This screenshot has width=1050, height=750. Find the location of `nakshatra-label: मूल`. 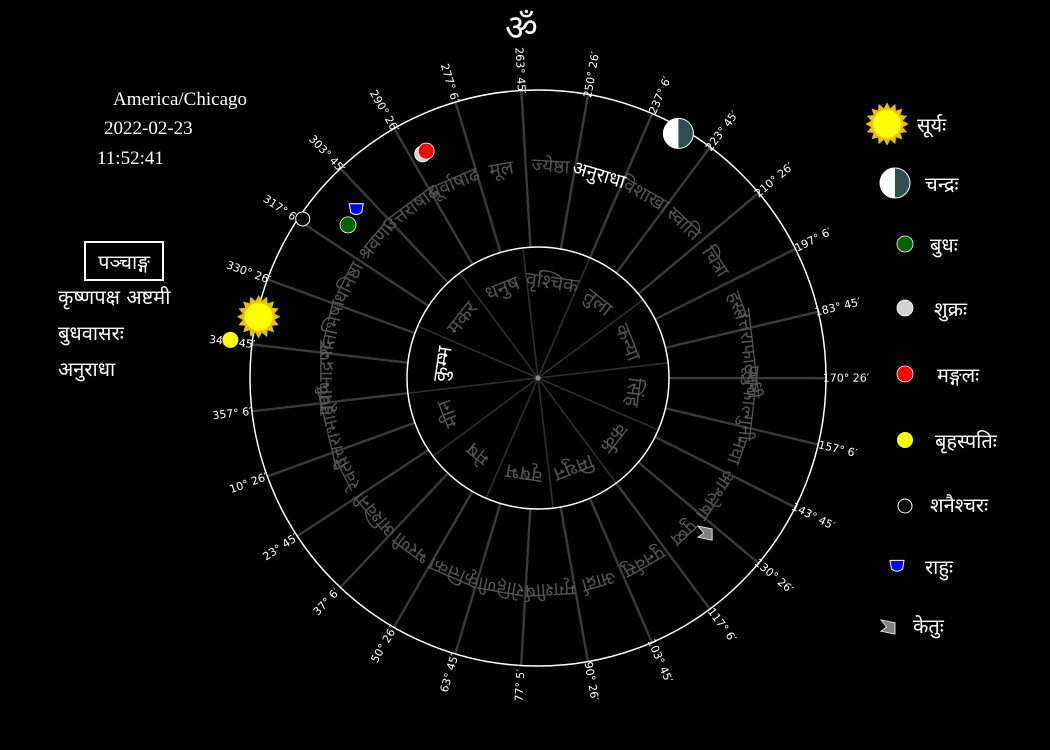

nakshatra-label: मूल is located at coordinates (501, 169).